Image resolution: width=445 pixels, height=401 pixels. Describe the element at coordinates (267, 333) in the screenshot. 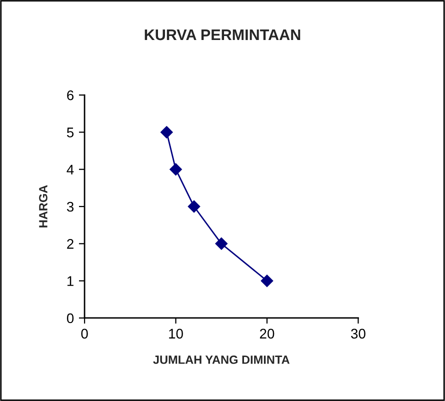

I see `x-tick-label: 20` at that location.